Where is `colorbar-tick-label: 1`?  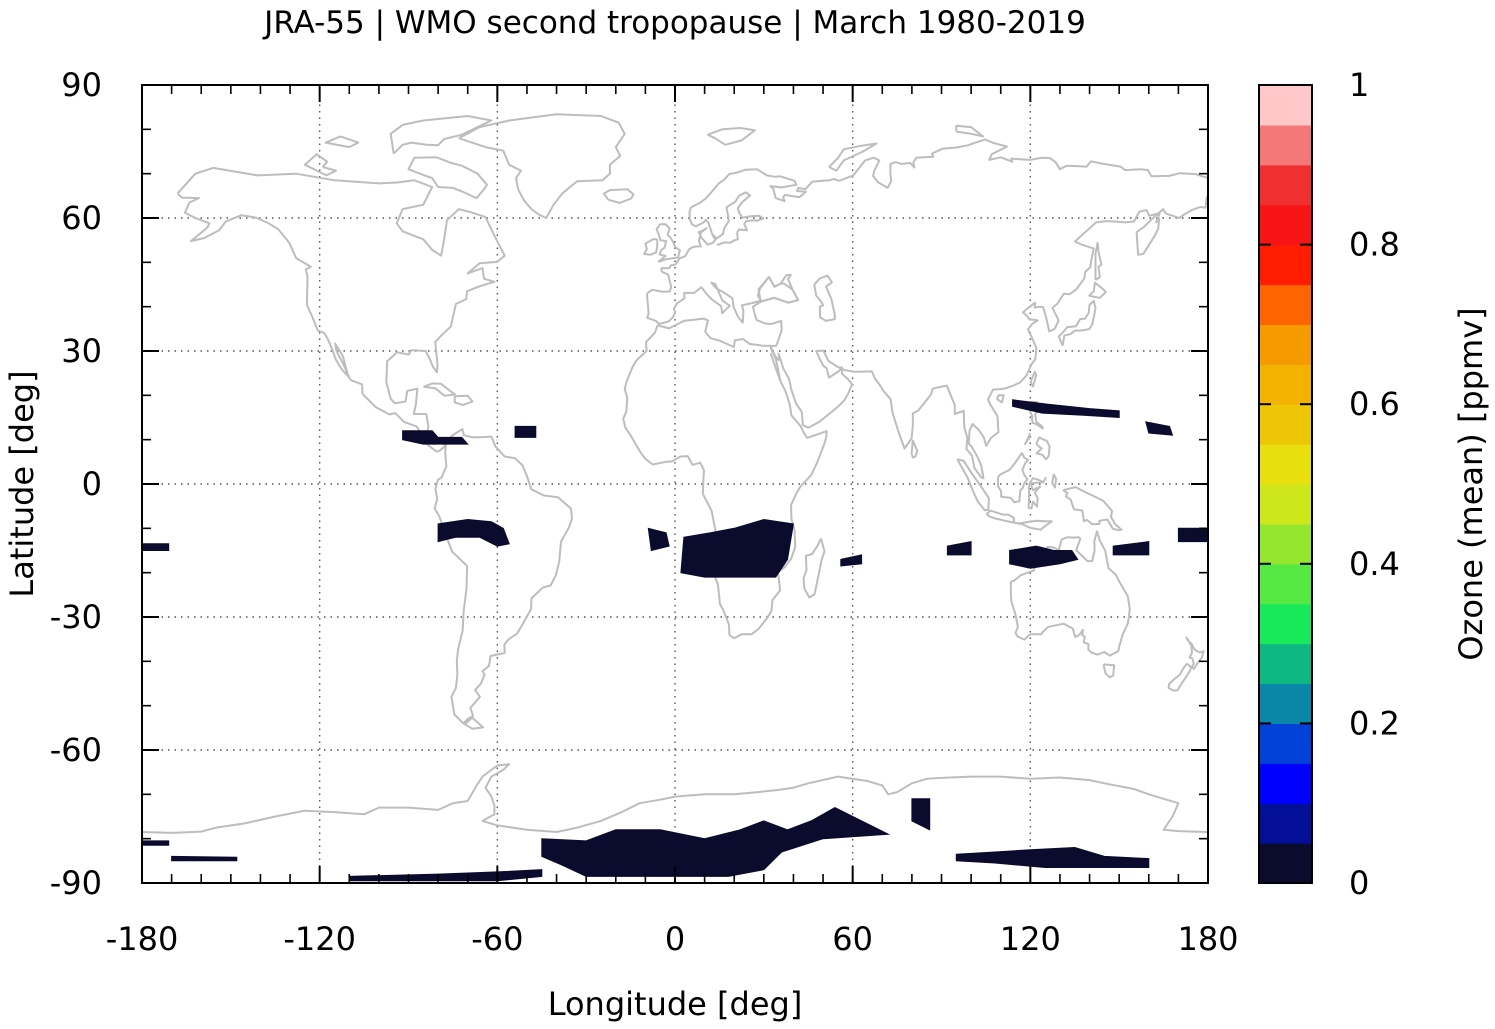 colorbar-tick-label: 1 is located at coordinates (1359, 85).